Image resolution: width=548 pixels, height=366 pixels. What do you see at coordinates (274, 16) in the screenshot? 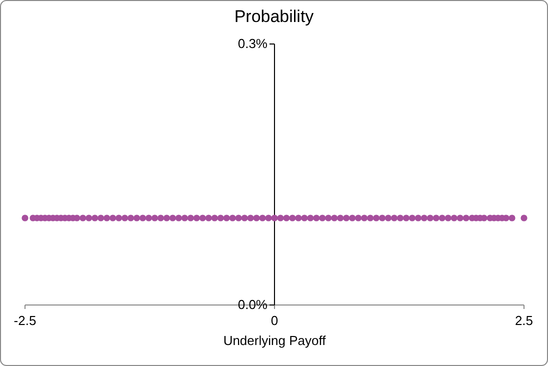
I see `chart-title: Probability` at bounding box center [274, 16].